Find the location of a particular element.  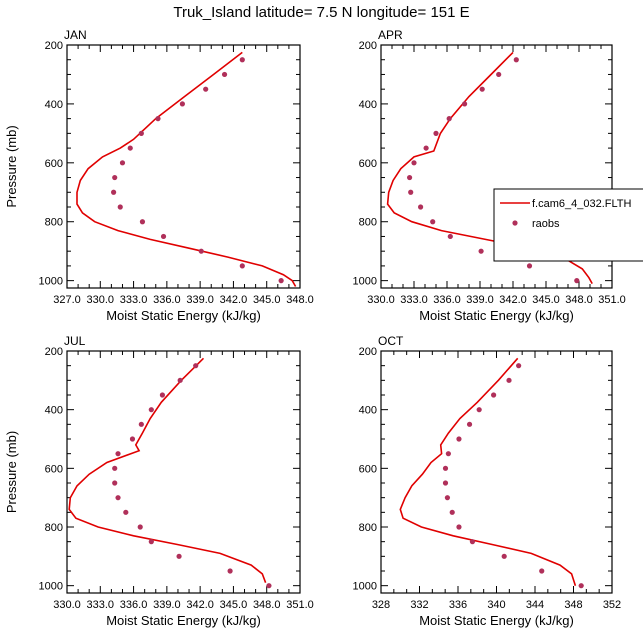

panel-title: JUL is located at coordinates (75, 341).